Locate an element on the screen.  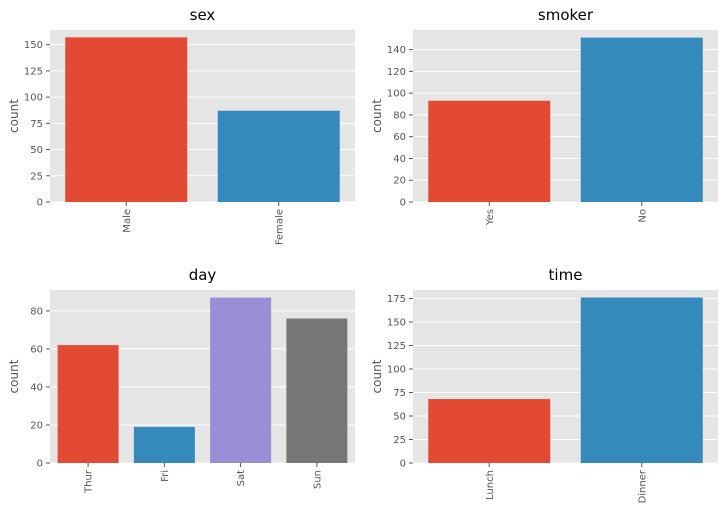
x-tick-label: Sat is located at coordinates (241, 478).